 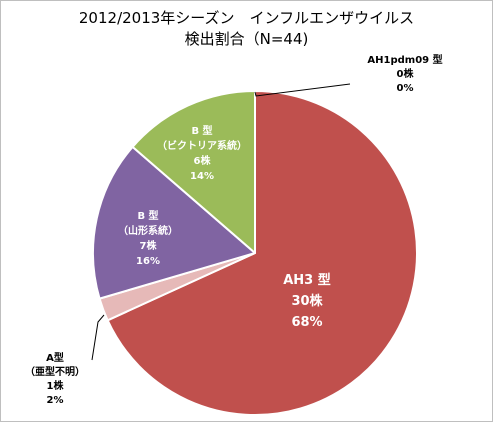 I want to click on label-ah1pdm09: AH1pdm09 型 0株 0%, so click(x=405, y=75).